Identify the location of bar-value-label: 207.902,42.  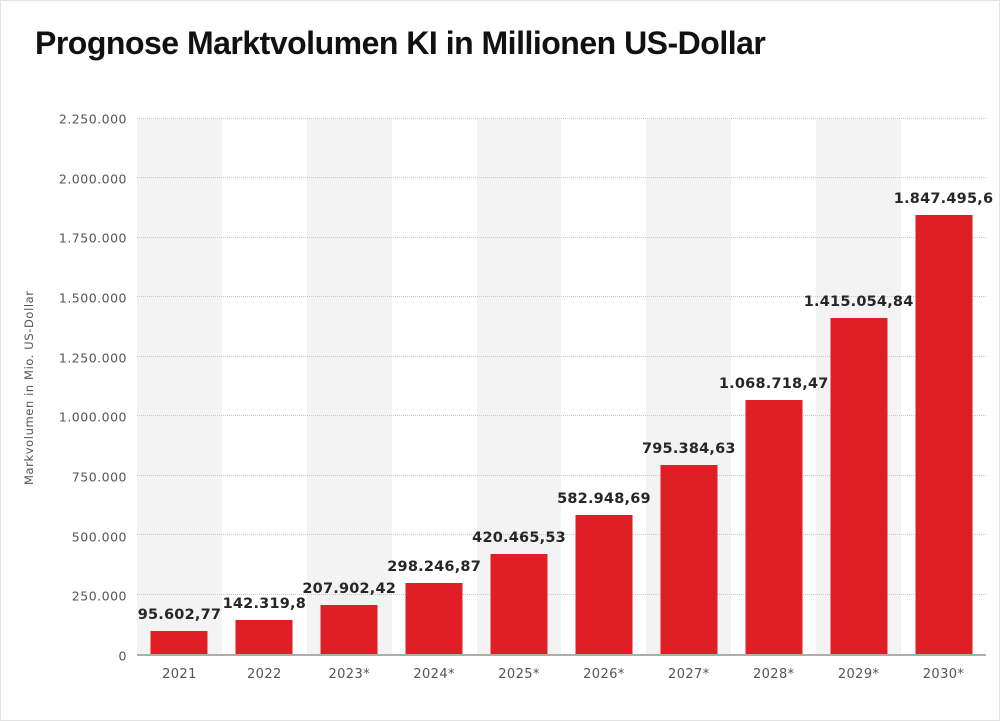
(349, 588).